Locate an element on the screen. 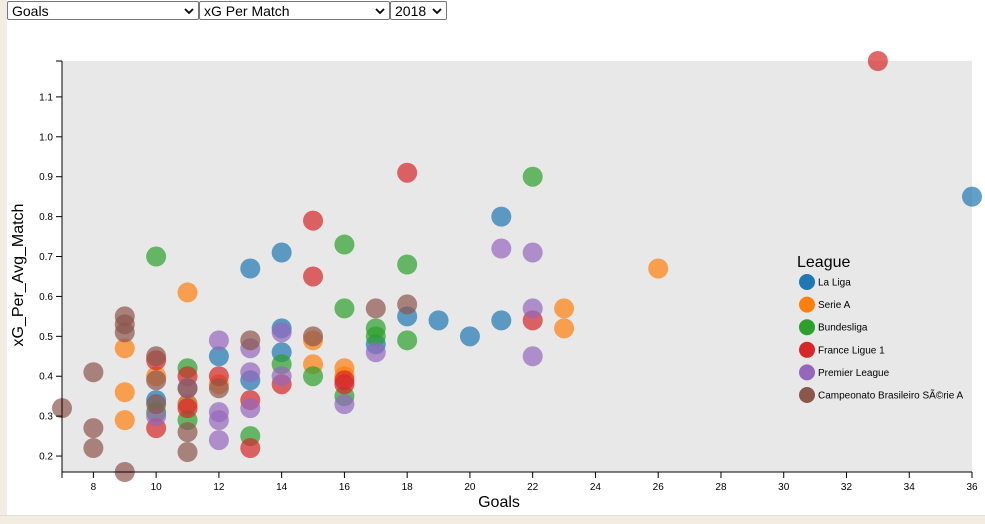  legend-item: Premier League is located at coordinates (844, 372).